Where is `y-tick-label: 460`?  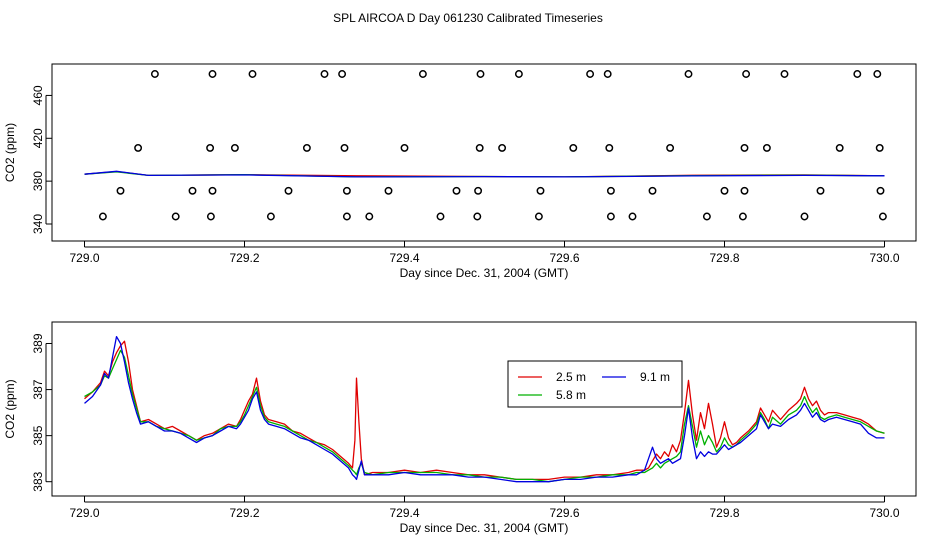
y-tick-label: 460 is located at coordinates (38, 95).